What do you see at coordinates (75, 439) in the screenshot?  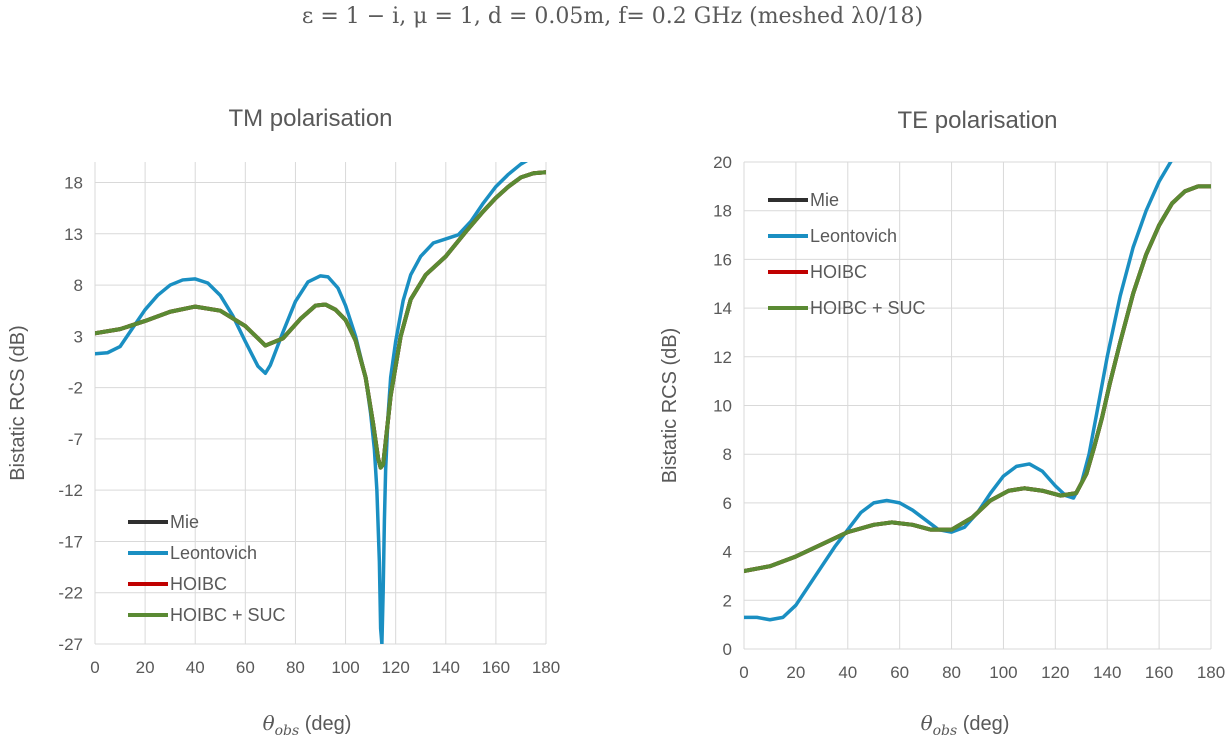 I see `y-tick-label: -7` at bounding box center [75, 439].